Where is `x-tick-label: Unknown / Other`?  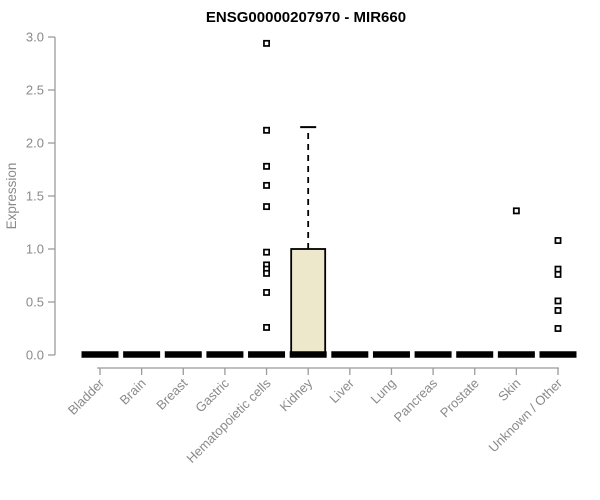 x-tick-label: Unknown / Other is located at coordinates (526, 415).